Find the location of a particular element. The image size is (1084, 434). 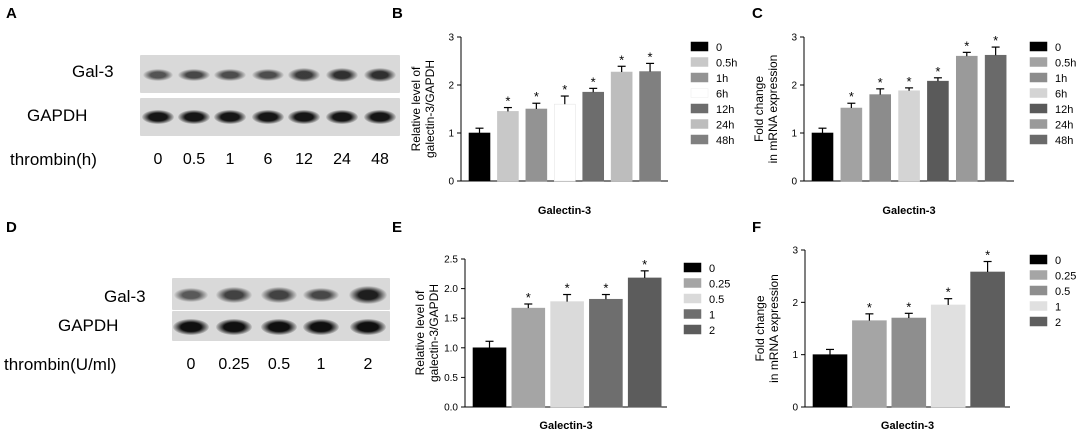

lane-label: 24 is located at coordinates (342, 159).